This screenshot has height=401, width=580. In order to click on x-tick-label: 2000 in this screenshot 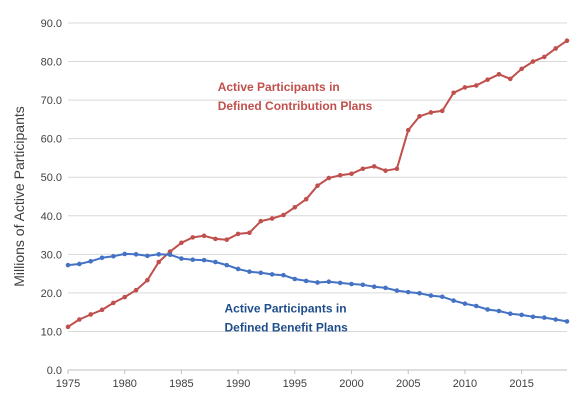, I will do `click(351, 384)`.